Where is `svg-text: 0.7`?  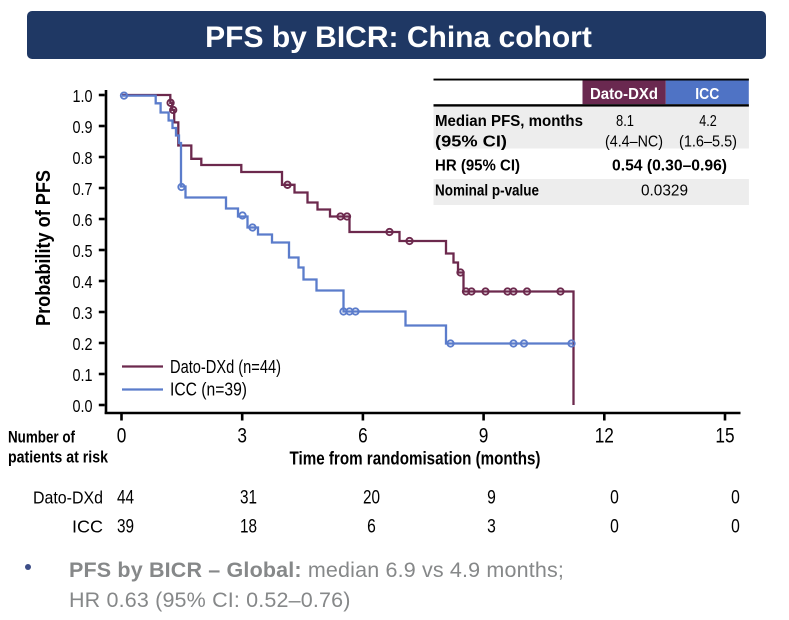 svg-text: 0.7 is located at coordinates (83, 189).